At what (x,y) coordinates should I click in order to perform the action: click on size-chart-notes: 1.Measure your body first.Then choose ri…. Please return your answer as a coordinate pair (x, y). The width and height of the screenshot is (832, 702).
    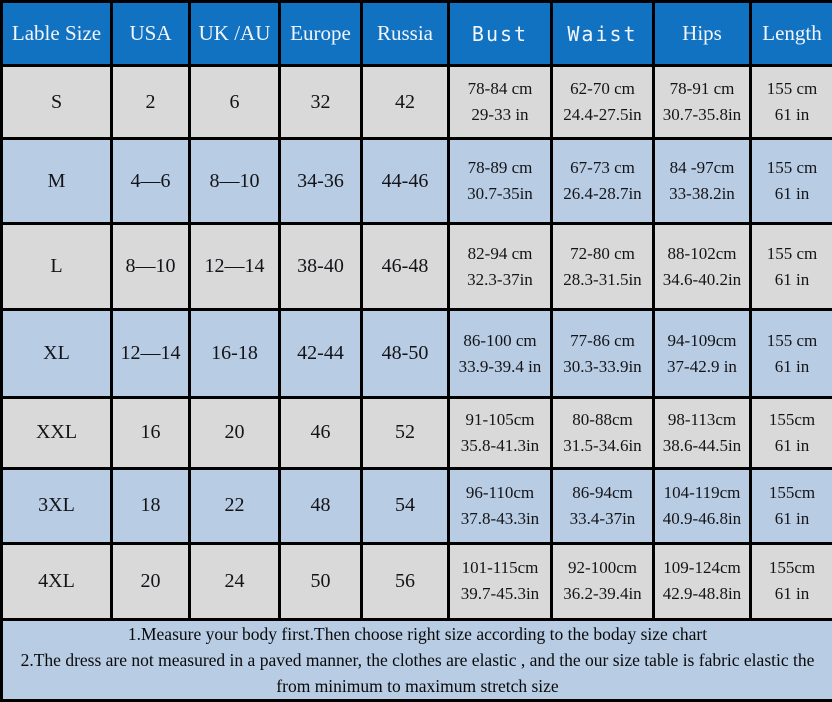
    Looking at the image, I should click on (416, 660).